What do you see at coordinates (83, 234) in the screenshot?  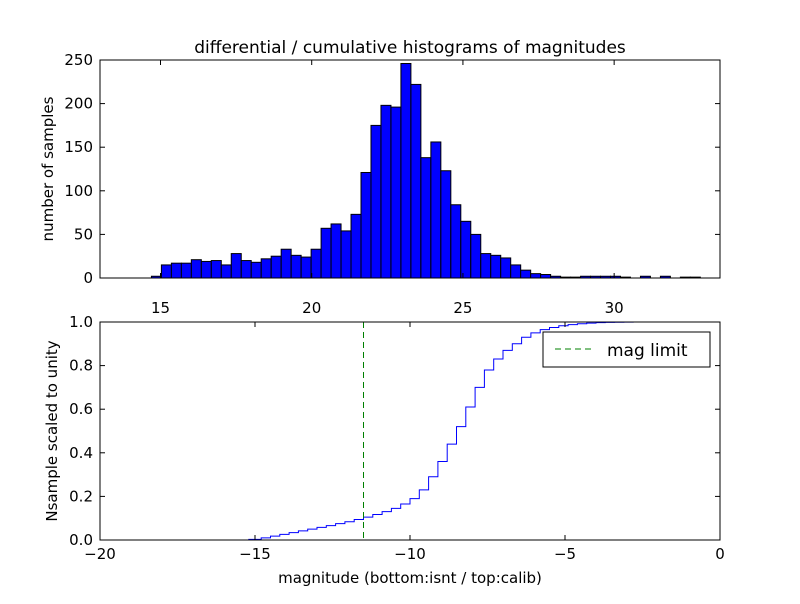 I see `histogram-y-tick-label: 50` at bounding box center [83, 234].